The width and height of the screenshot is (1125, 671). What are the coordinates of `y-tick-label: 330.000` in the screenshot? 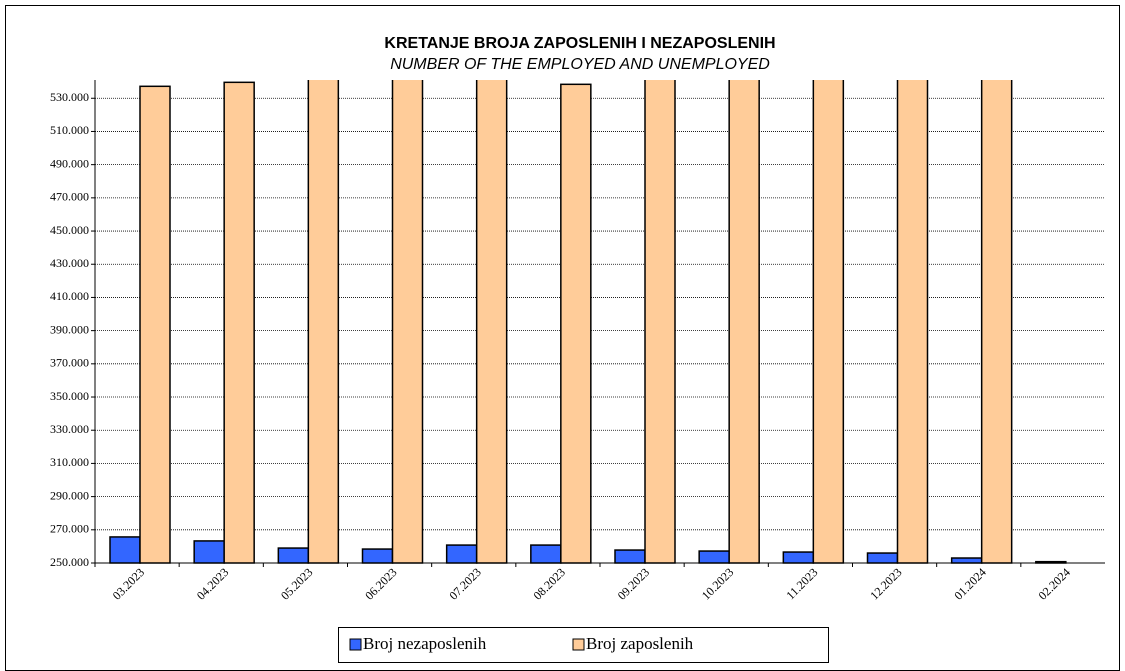 It's located at (69, 429).